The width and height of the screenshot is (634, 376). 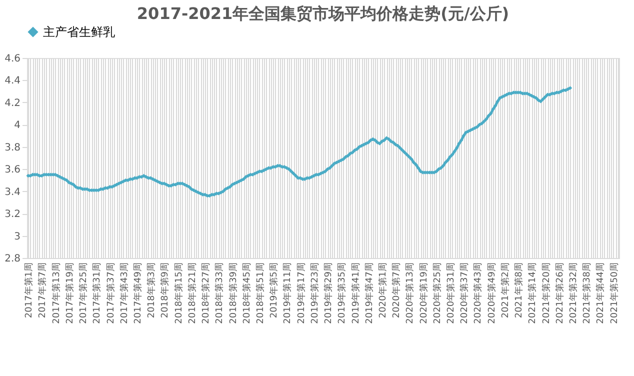 I want to click on x-tick-label: 2020年第13周, so click(x=410, y=293).